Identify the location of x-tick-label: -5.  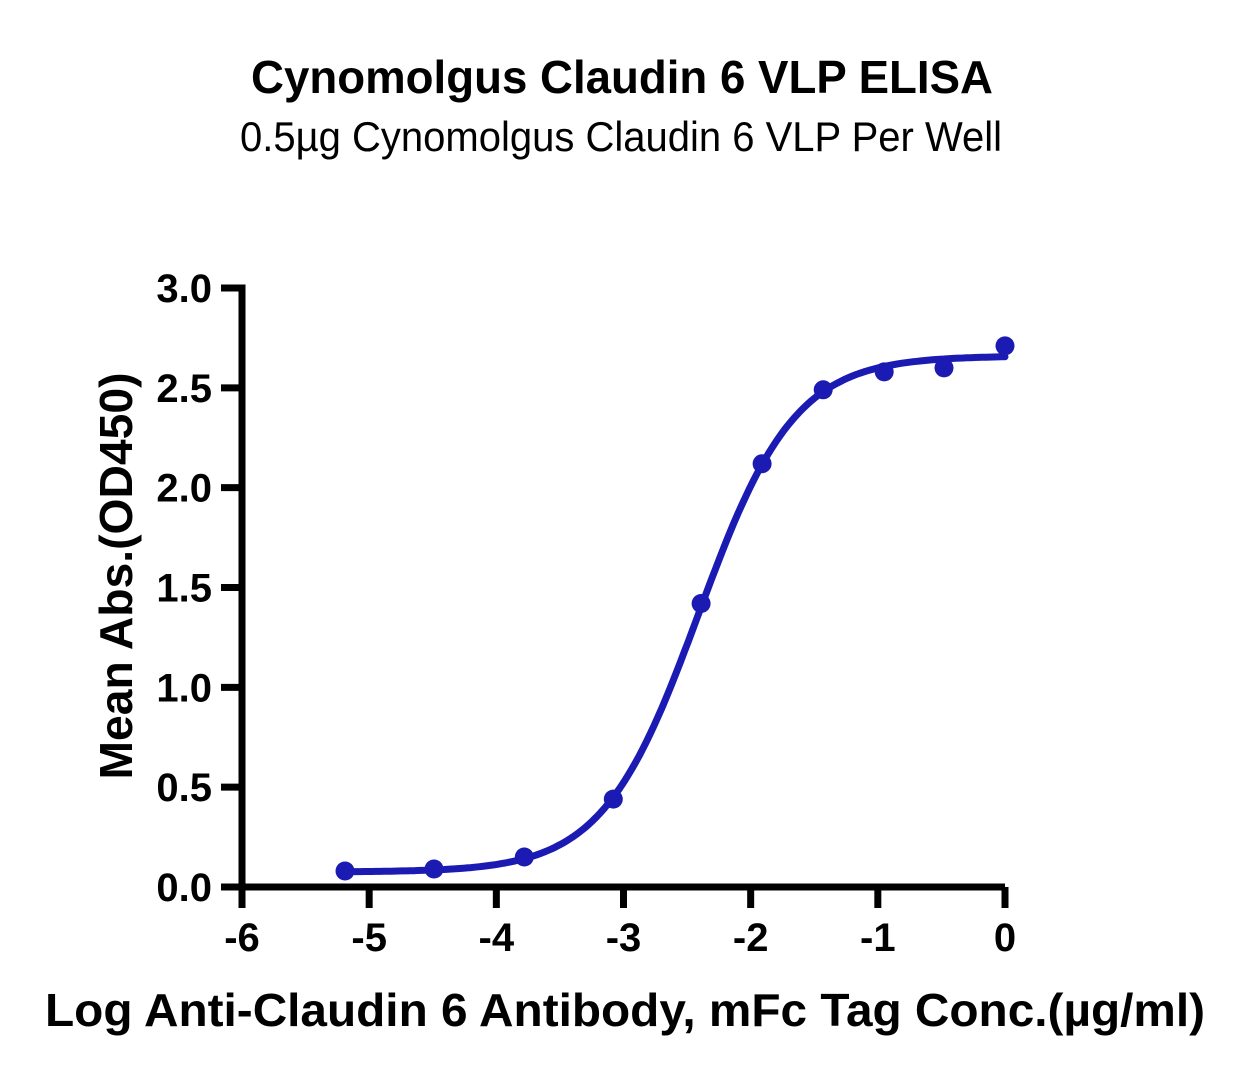
(369, 938).